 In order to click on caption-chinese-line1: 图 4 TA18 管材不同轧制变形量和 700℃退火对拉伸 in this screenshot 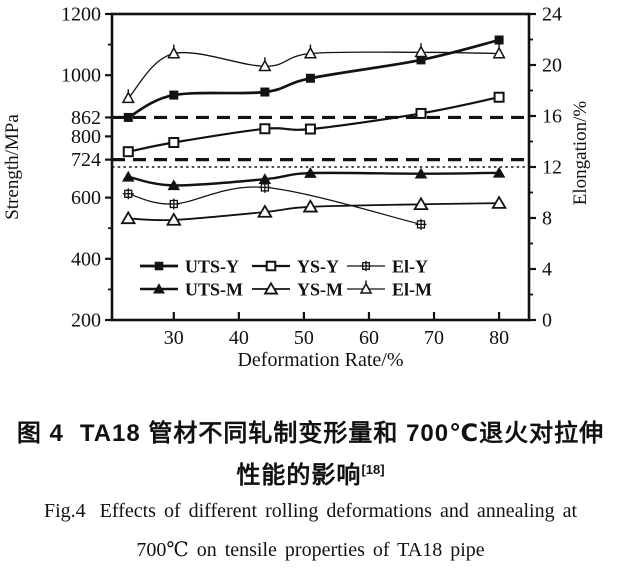, I will do `click(310, 430)`.